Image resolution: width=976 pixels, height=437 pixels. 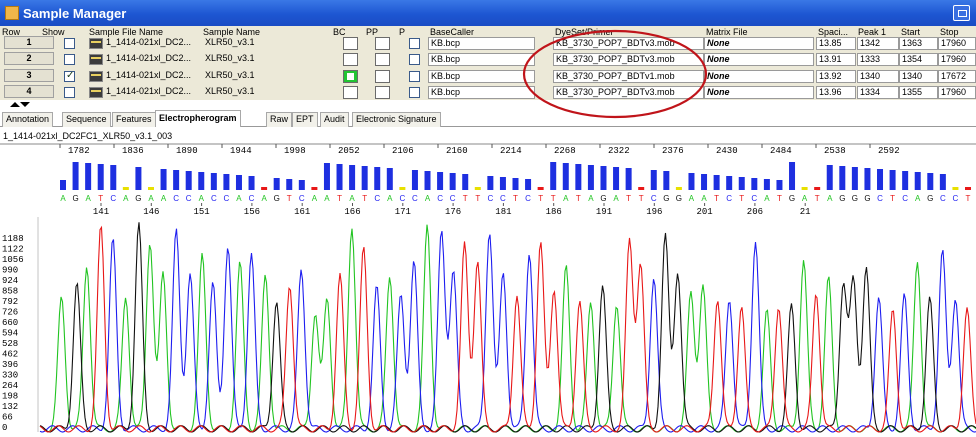 I want to click on row-number: 1, so click(x=29, y=42).